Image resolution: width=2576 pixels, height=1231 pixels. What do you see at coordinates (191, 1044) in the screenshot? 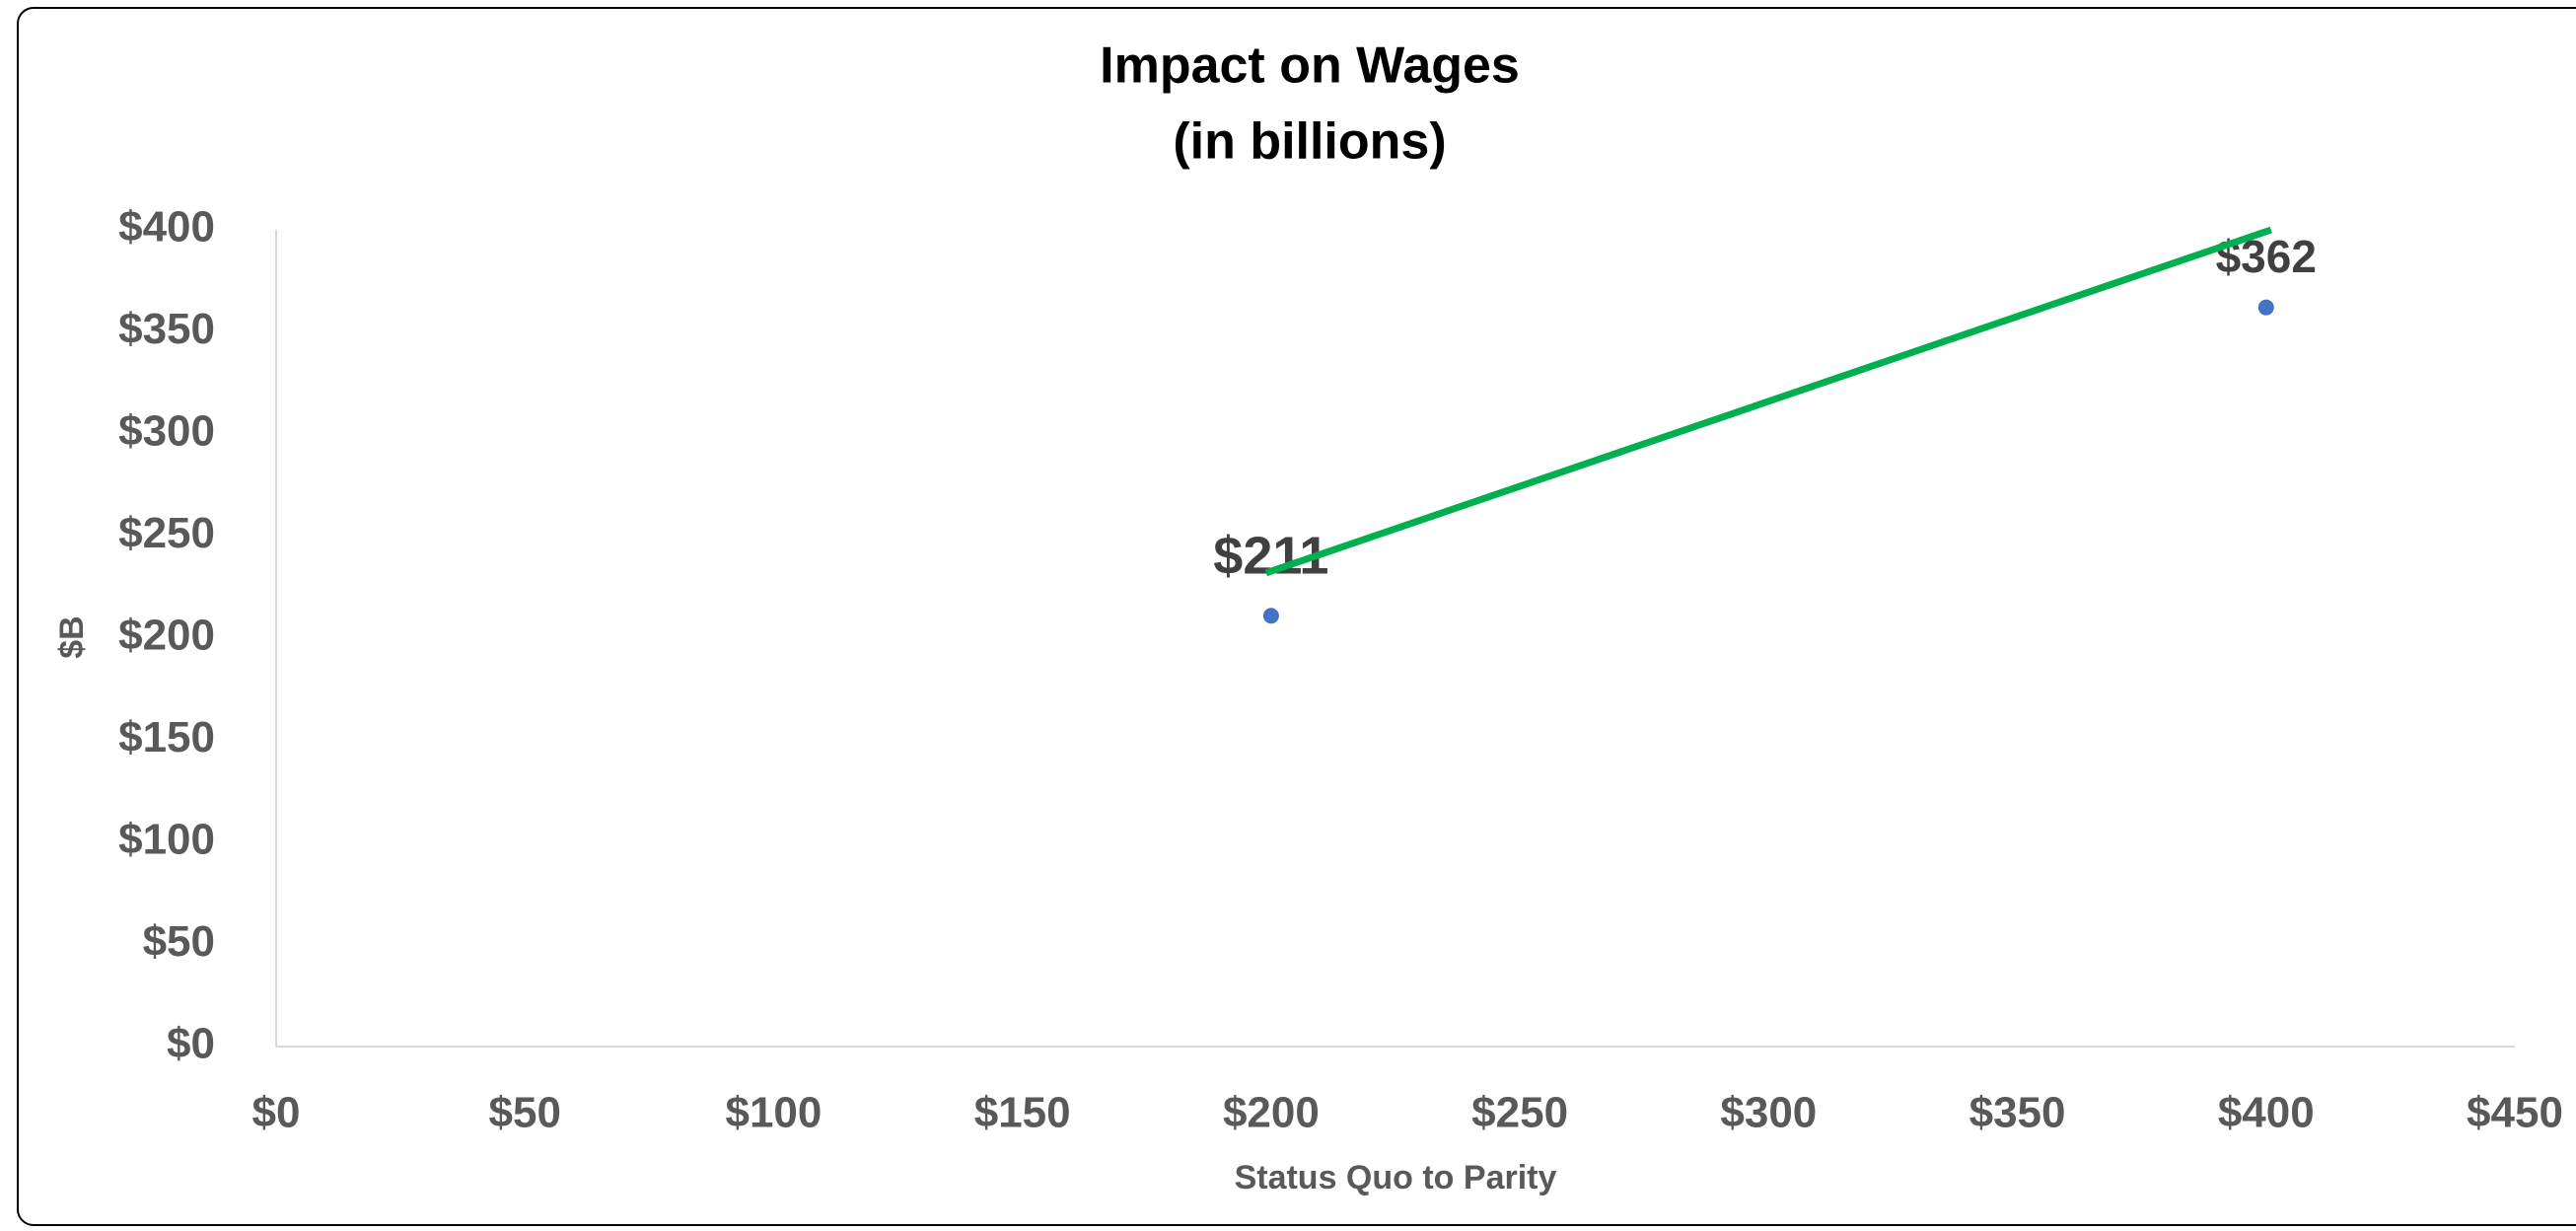
I see `y-tick-label: $0` at bounding box center [191, 1044].